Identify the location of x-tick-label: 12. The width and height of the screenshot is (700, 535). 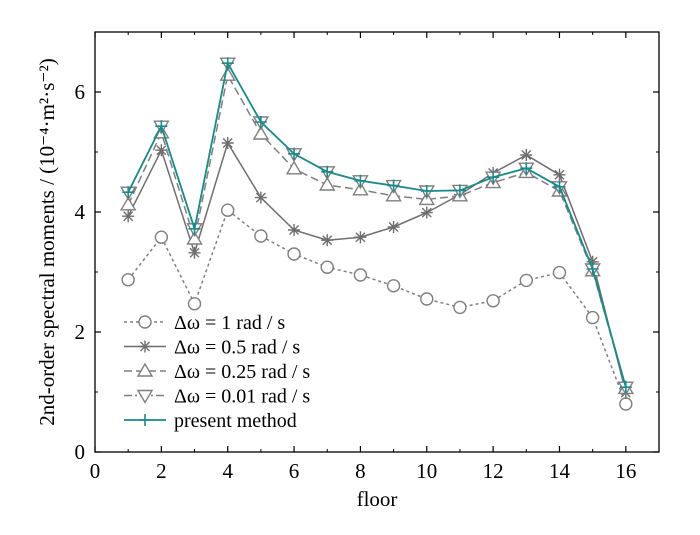
(493, 471).